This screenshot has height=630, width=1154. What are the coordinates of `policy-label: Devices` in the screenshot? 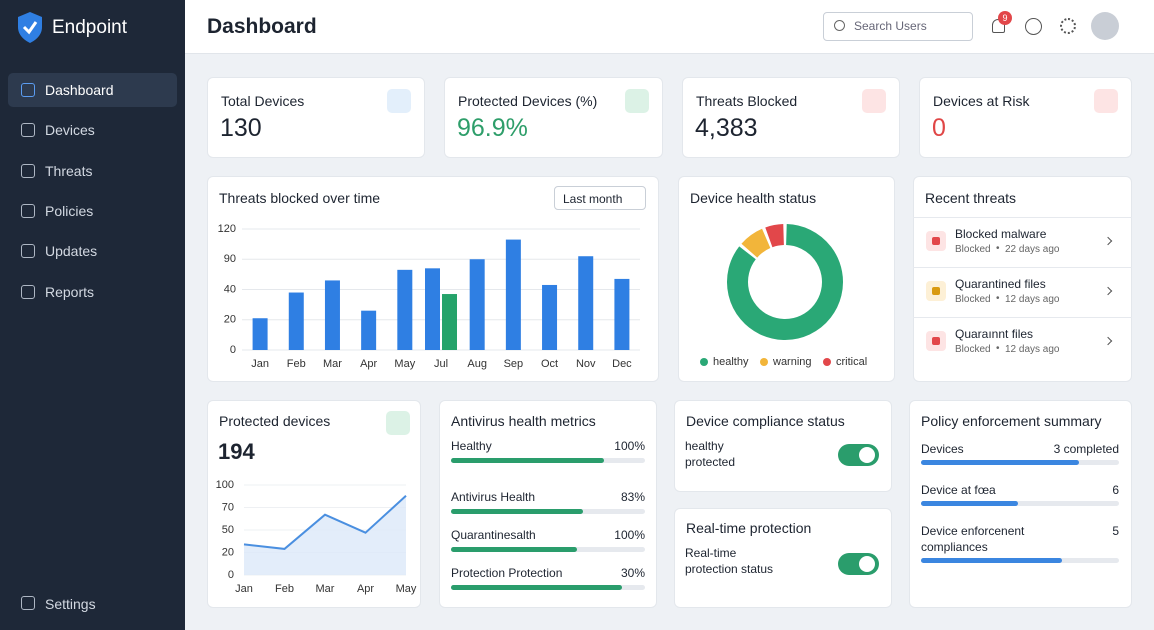 It's located at (942, 449).